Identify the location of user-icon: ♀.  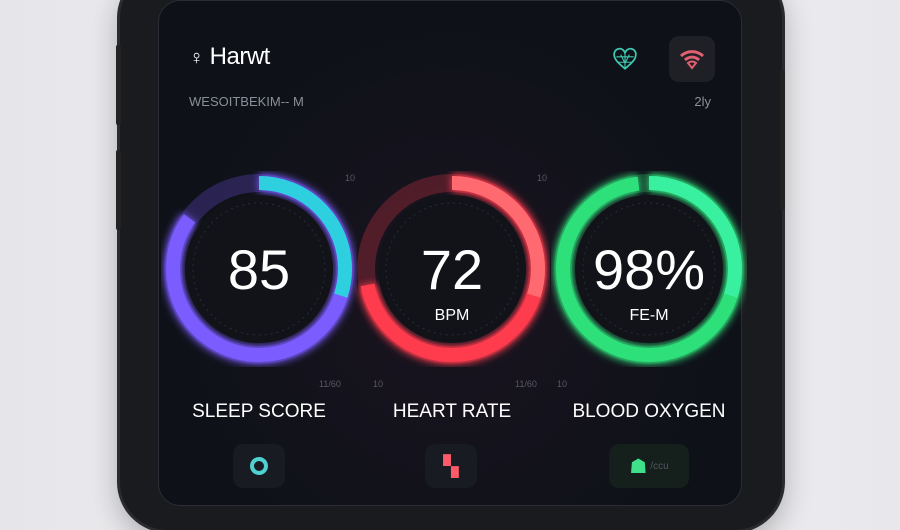
(196, 58).